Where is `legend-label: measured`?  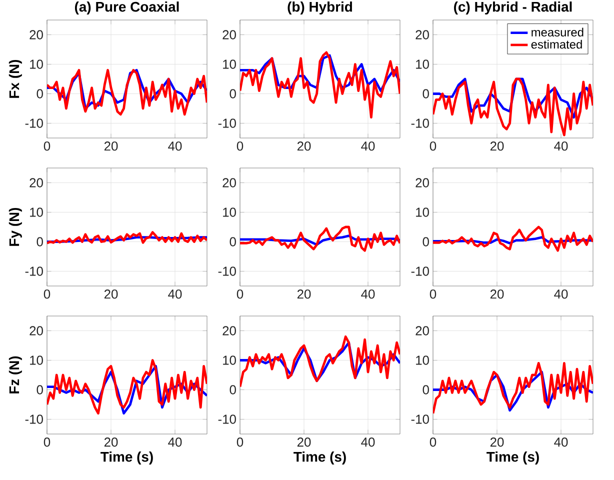
legend-label: measured is located at coordinates (558, 32).